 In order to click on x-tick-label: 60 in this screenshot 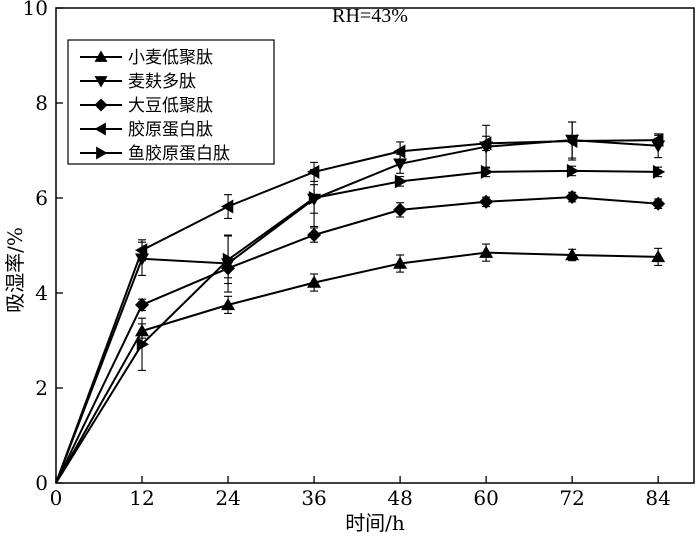, I will do `click(485, 498)`.